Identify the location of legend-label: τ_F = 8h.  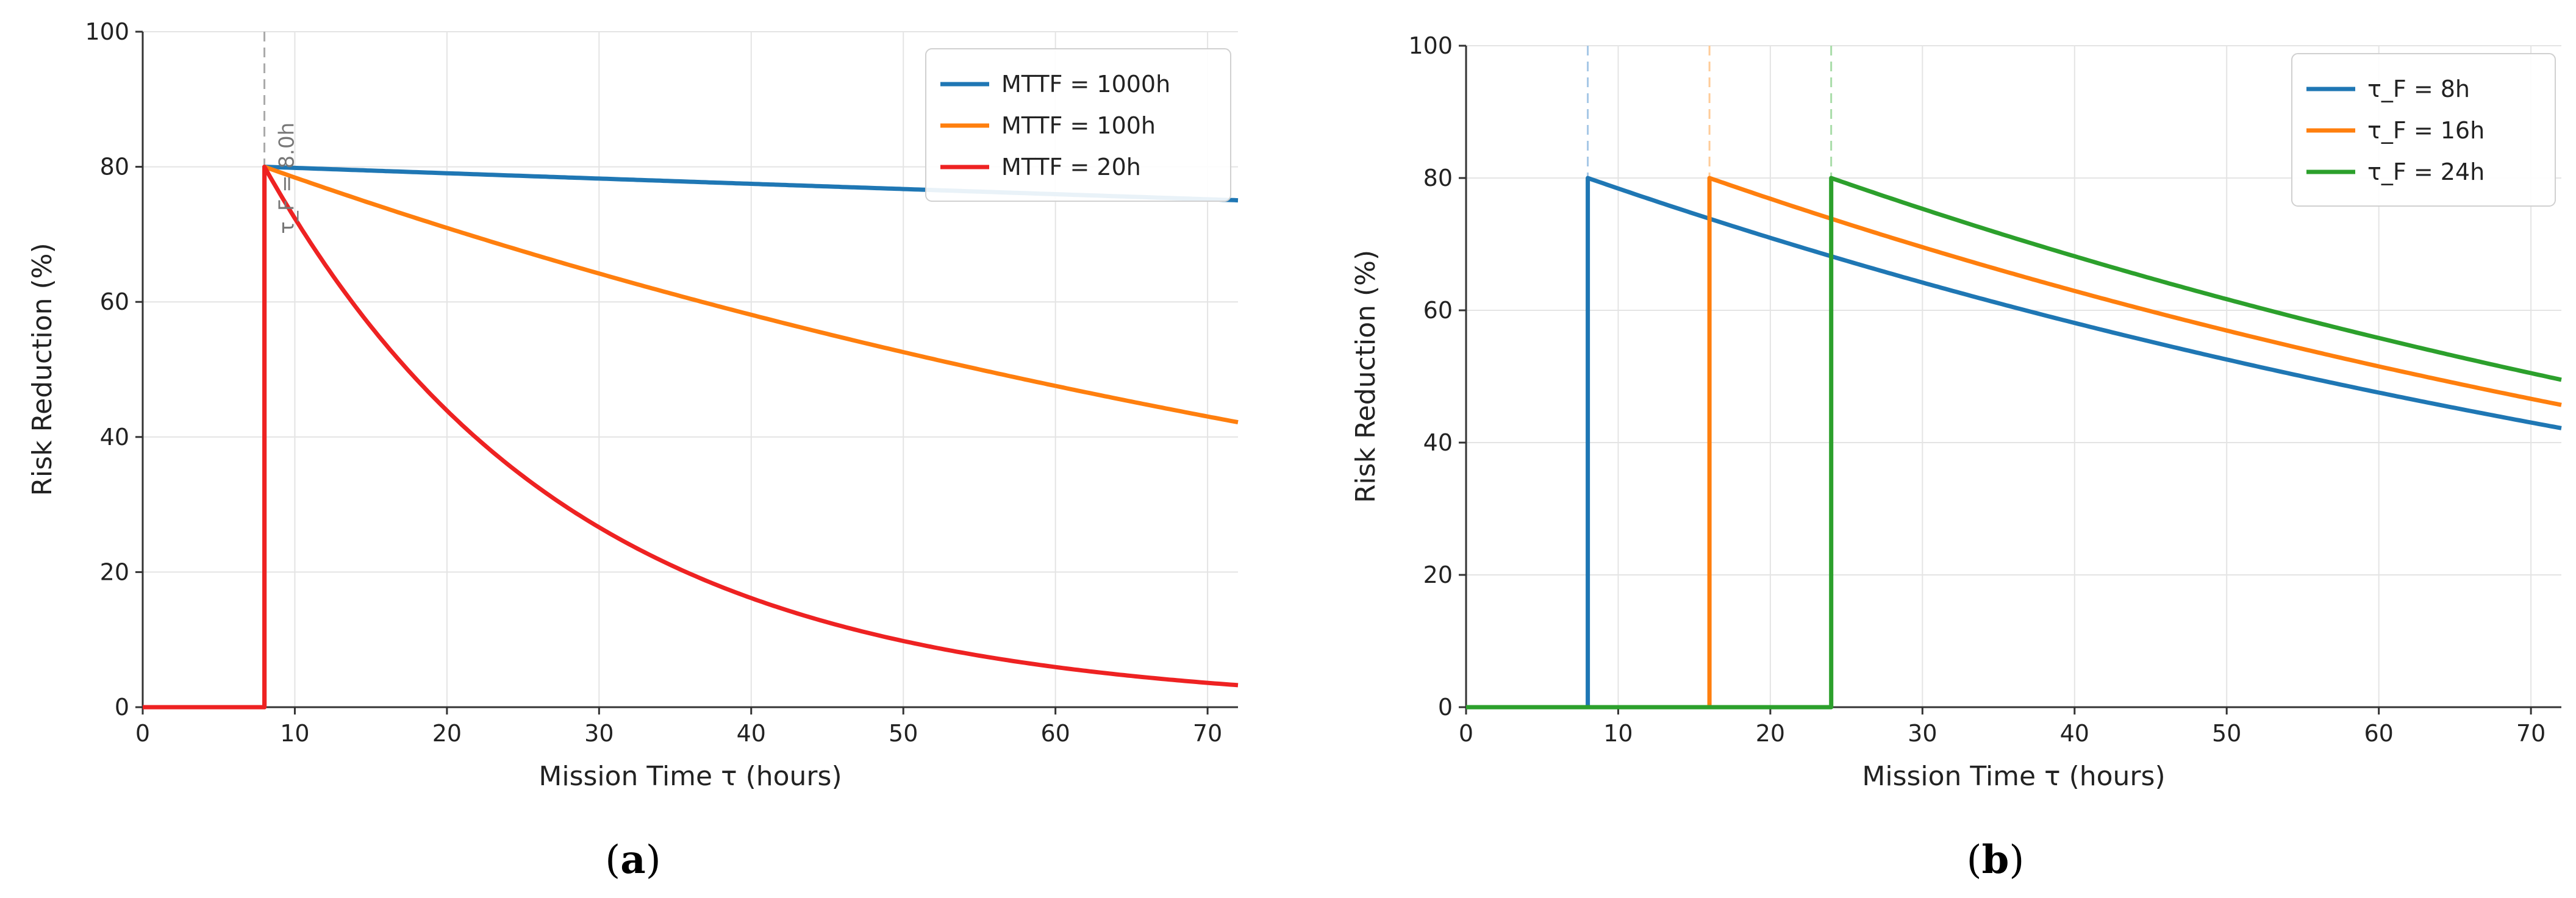
(2418, 89).